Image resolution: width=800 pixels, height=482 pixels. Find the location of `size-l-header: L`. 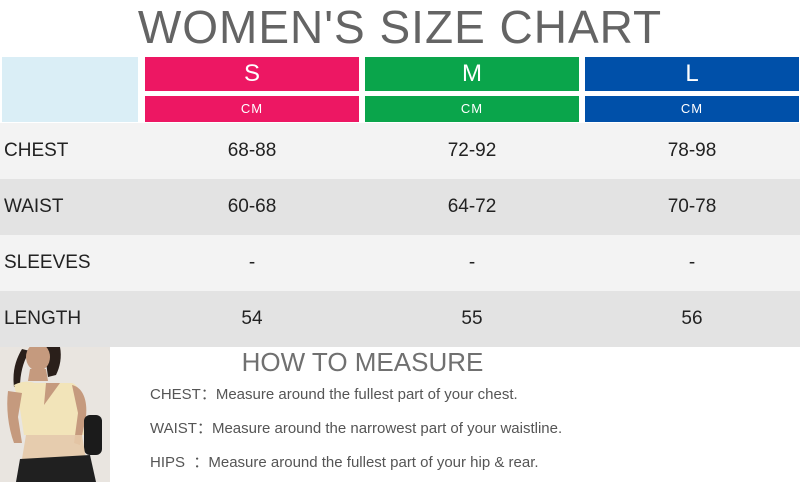

size-l-header: L is located at coordinates (692, 74).